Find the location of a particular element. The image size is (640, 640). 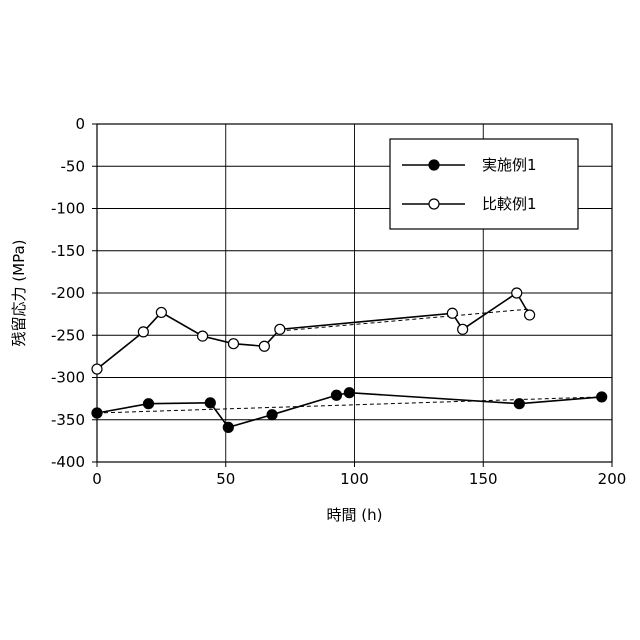

legend-box is located at coordinates (484, 184).